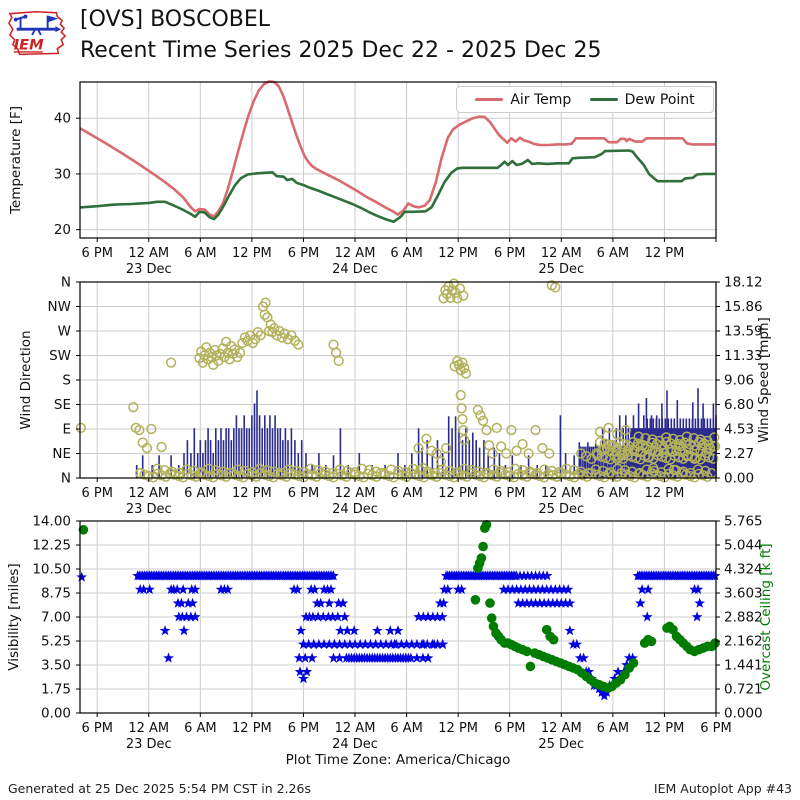 This screenshot has width=800, height=800. Describe the element at coordinates (62, 119) in the screenshot. I see `svg-text: 40` at that location.